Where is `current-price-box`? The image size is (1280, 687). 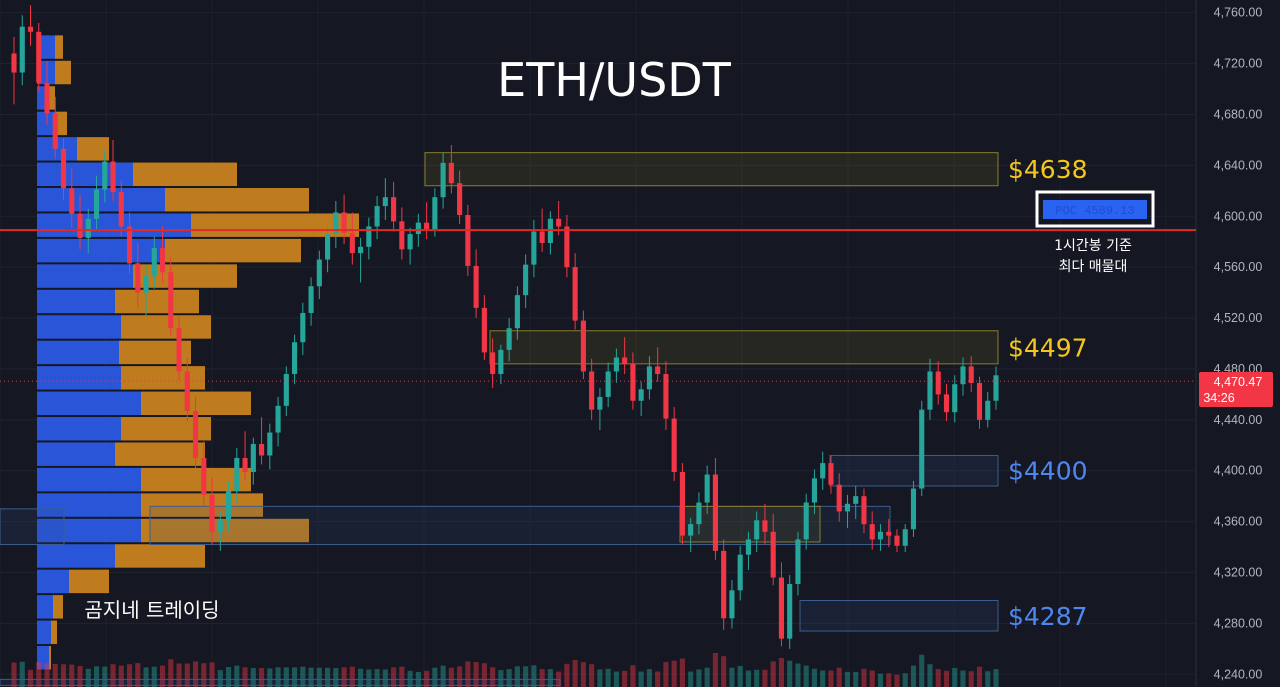
current-price-box is located at coordinates (1236, 389).